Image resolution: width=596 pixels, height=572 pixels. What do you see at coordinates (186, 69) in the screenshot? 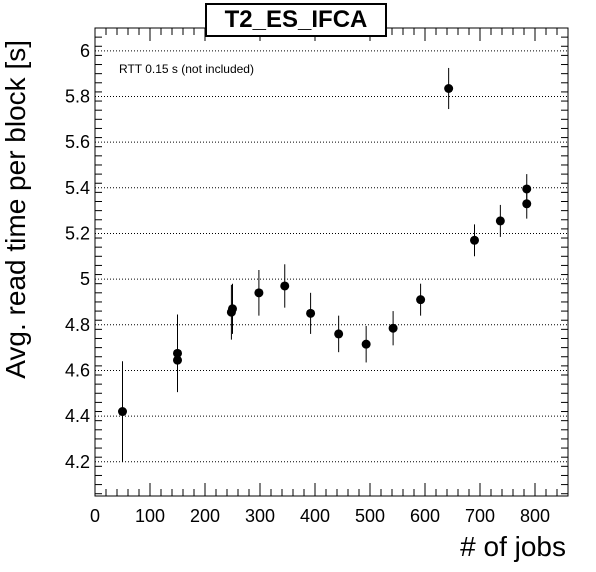
I see `annotation: RTT 0.15 s (not included)` at bounding box center [186, 69].